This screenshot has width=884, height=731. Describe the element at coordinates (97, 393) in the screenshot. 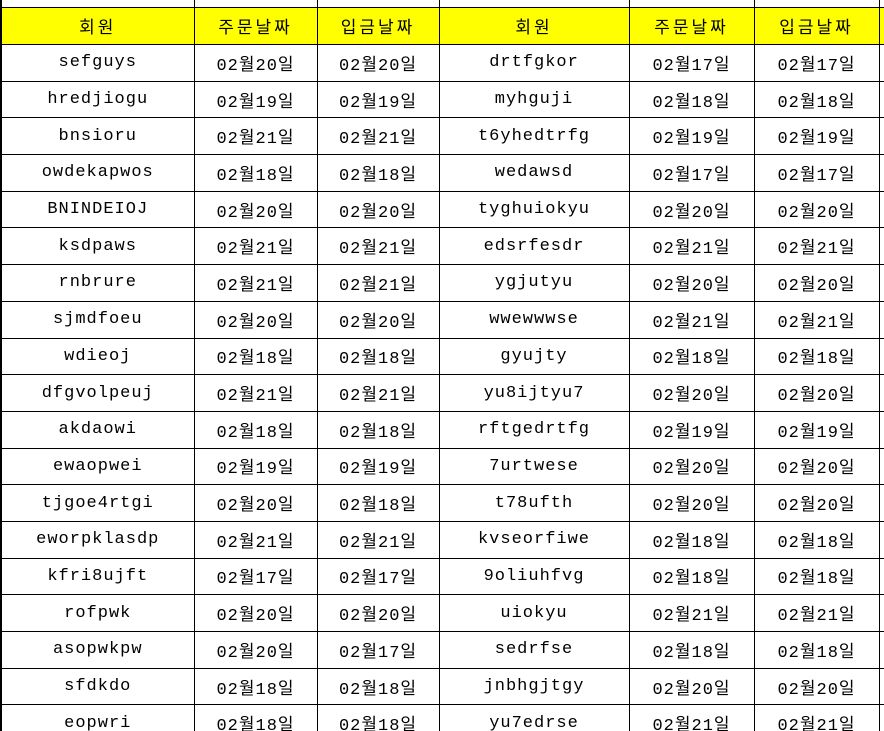

I see `cell-member-1: dfgvolpeuj` at that location.